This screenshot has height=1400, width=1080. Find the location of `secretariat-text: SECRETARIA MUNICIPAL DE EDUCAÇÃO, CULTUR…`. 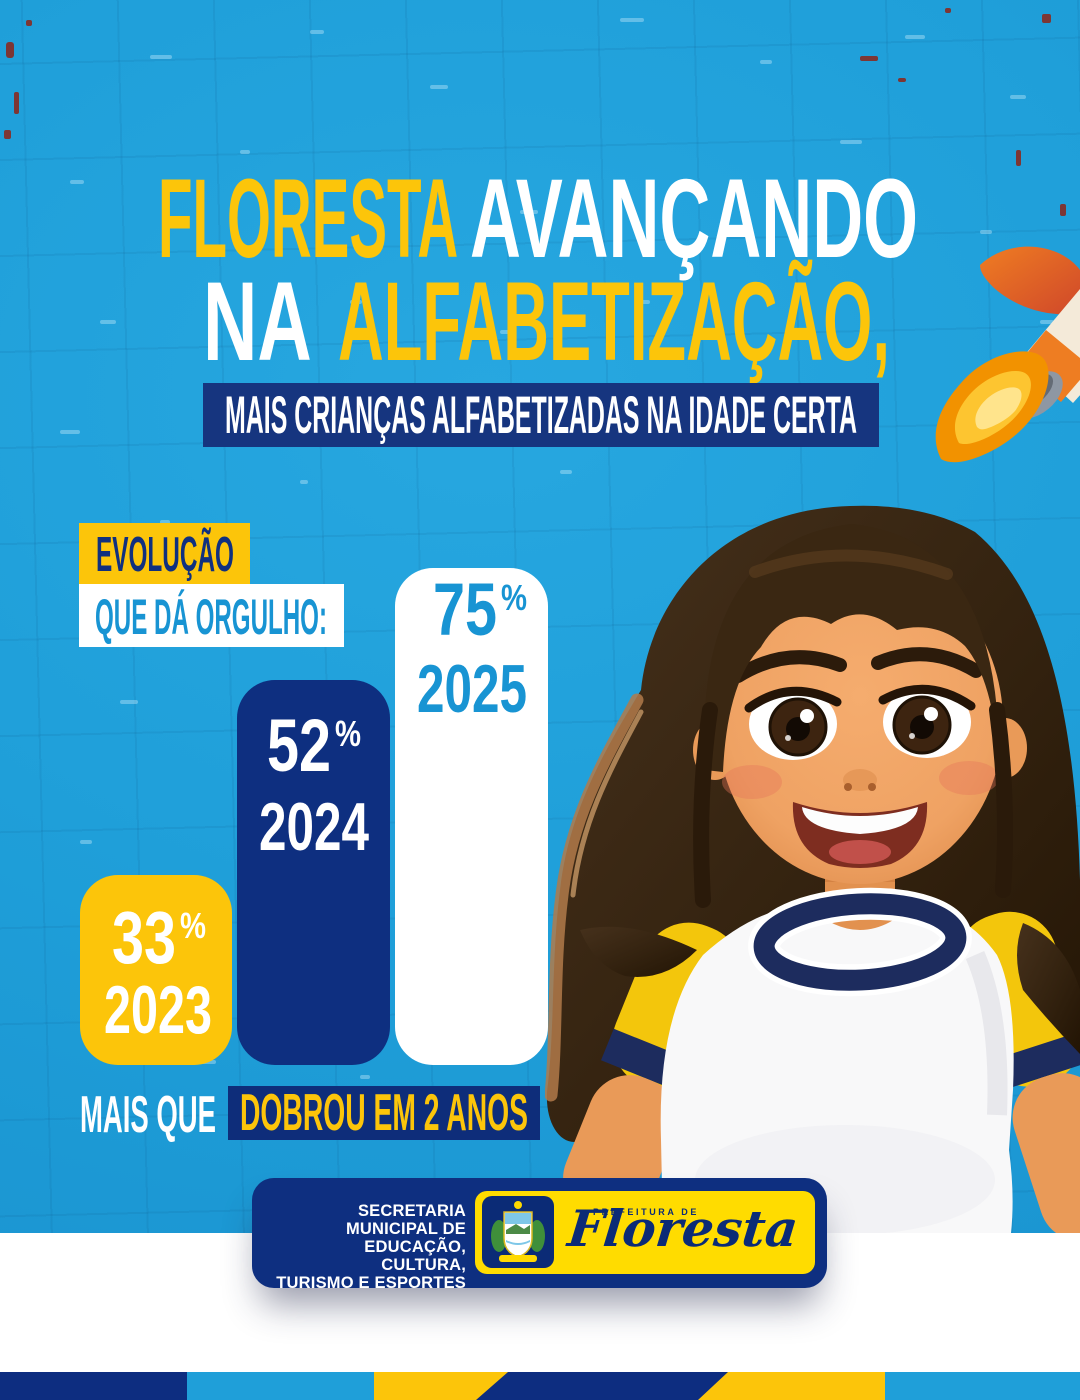

secretariat-text: SECRETARIA MUNICIPAL DE EDUCAÇÃO, CULTUR… is located at coordinates (371, 1247).